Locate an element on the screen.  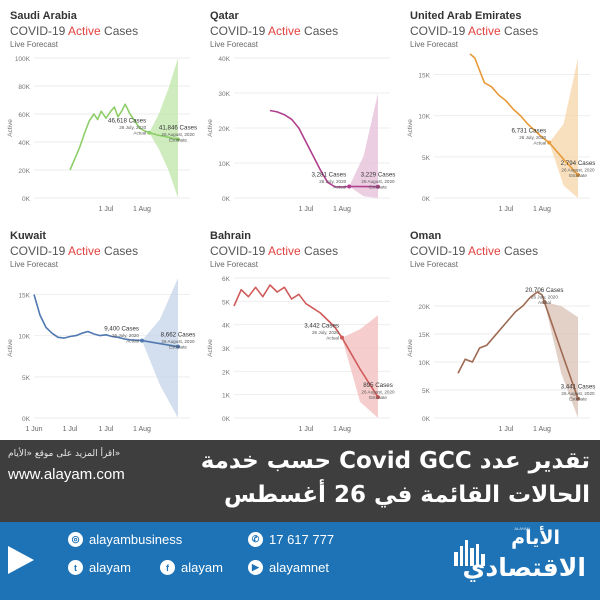
x-tick-label: 1 Aug is located at coordinates (342, 429).